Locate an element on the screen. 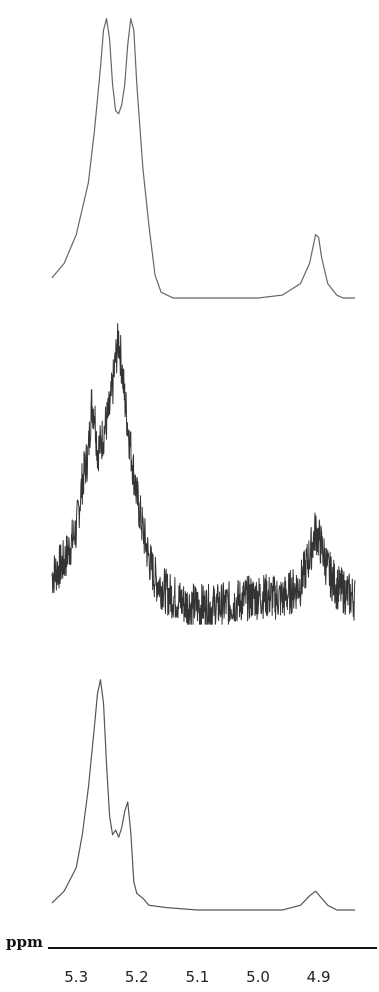 Image resolution: width=379 pixels, height=992 pixels. x-tick-label: 5.0 is located at coordinates (258, 977).